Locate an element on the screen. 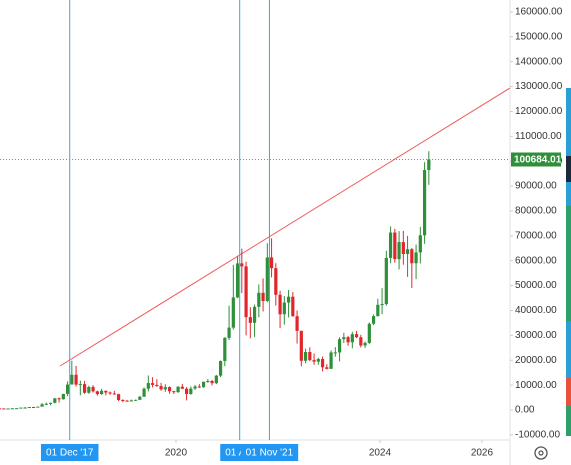 The height and width of the screenshot is (465, 571). x-tick-label: 2020 is located at coordinates (176, 453).